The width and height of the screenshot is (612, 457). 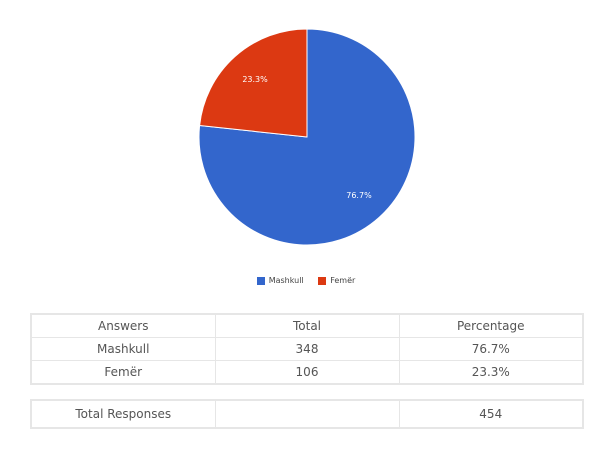 I want to click on percentage-cell: 76.7%, so click(x=491, y=349).